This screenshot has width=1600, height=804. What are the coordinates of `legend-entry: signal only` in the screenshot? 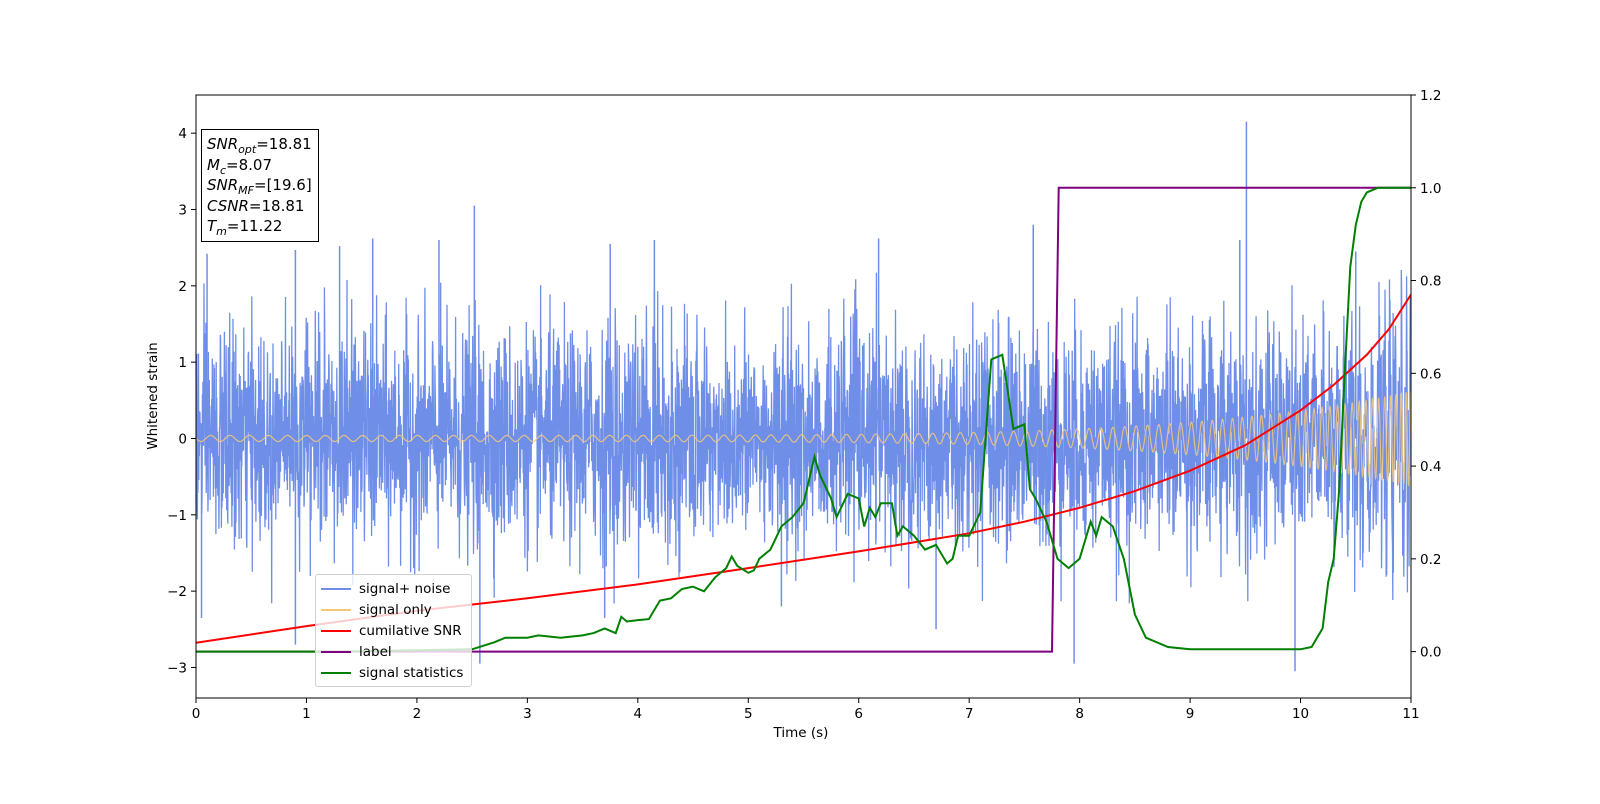 It's located at (393, 609).